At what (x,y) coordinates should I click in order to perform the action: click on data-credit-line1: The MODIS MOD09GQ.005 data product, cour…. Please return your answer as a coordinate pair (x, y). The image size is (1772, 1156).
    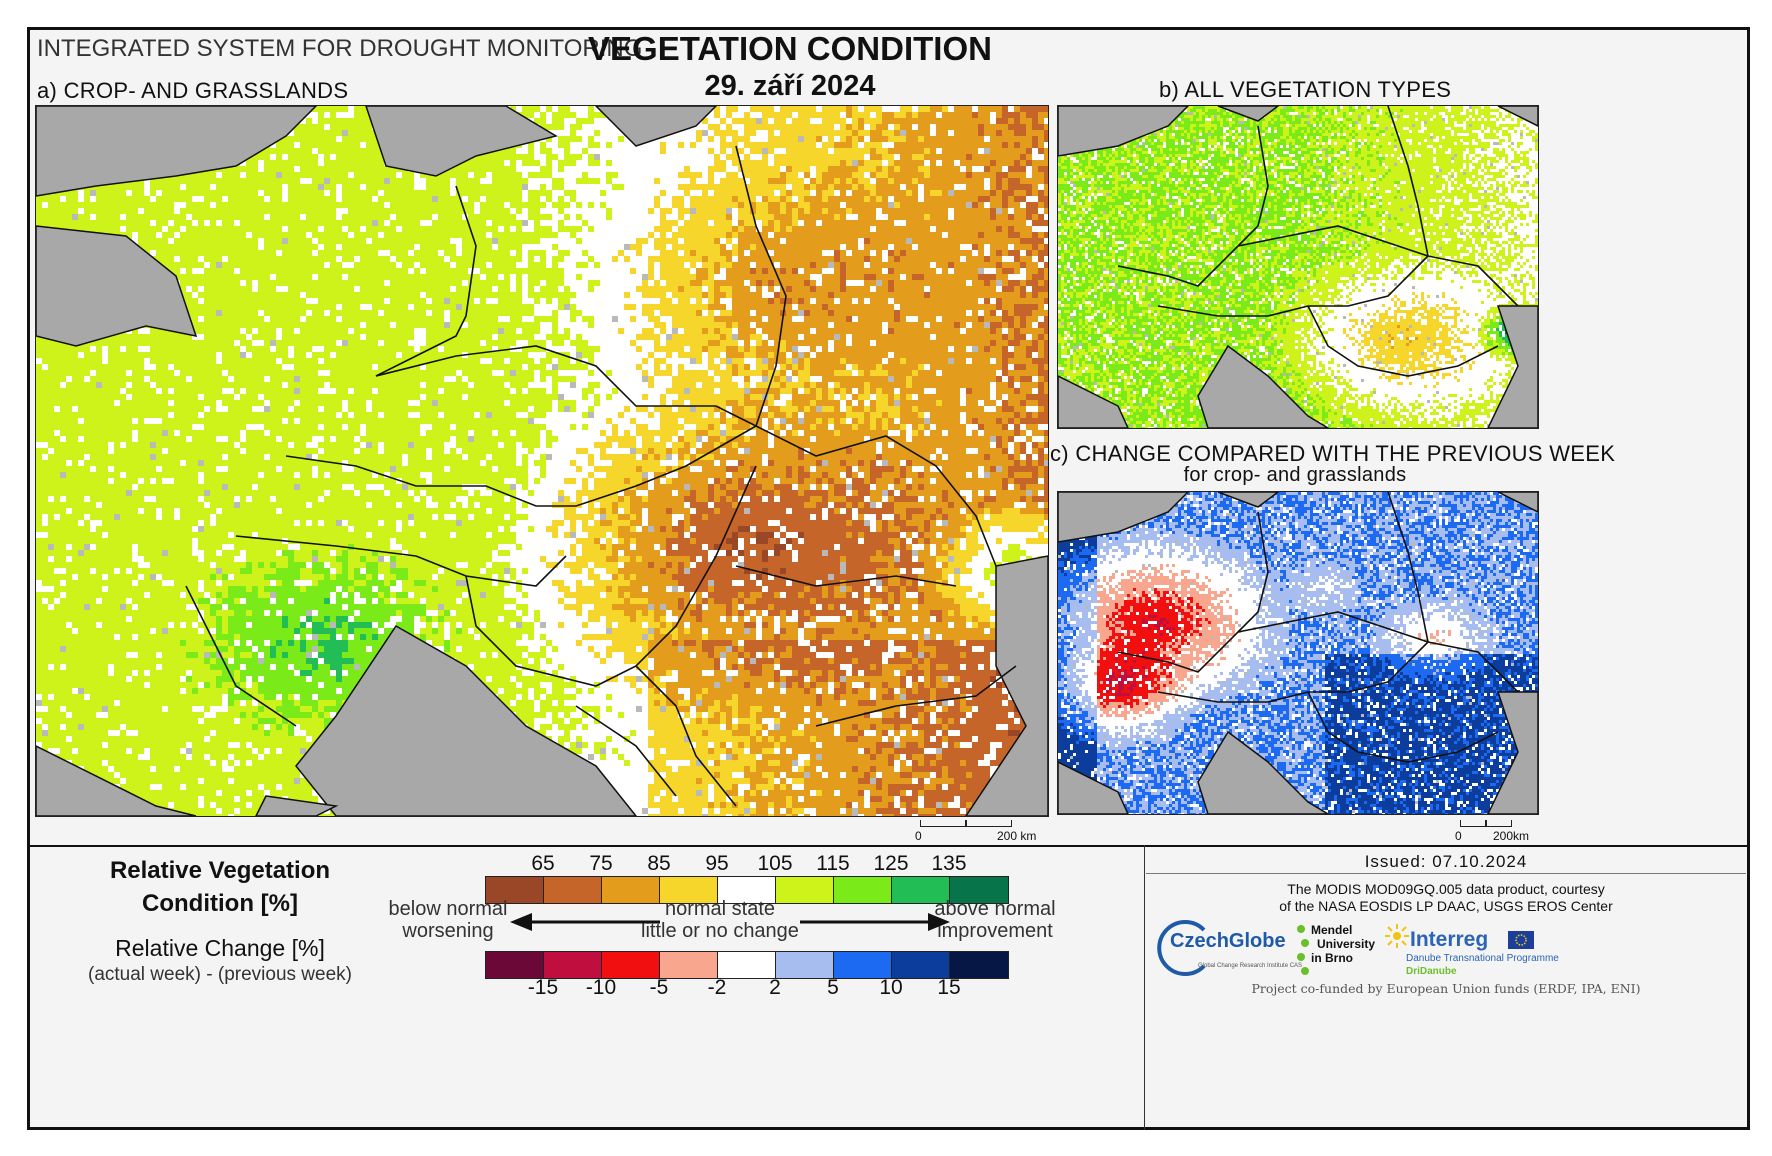
    Looking at the image, I should click on (1446, 889).